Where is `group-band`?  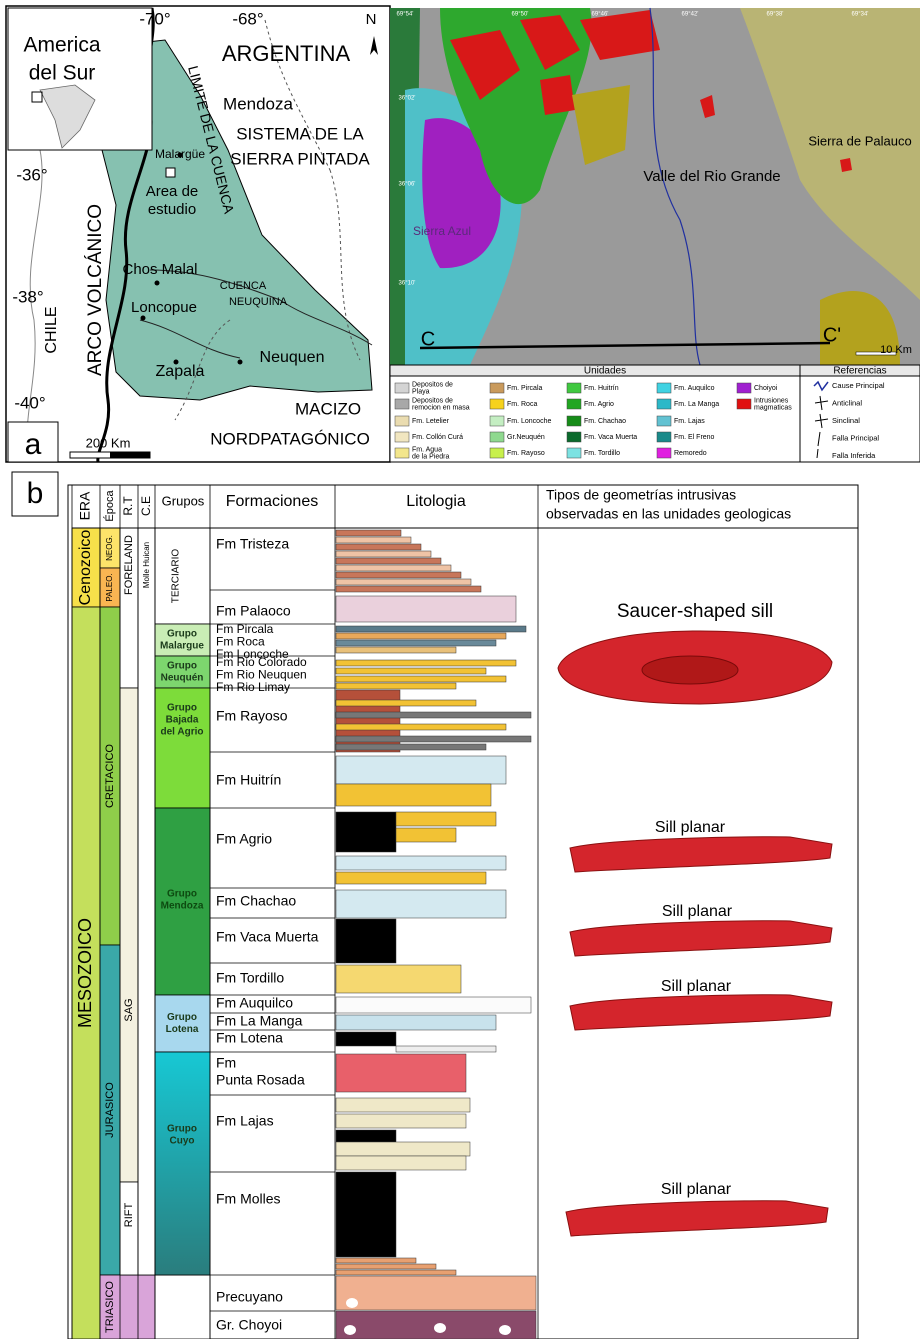
group-band is located at coordinates (182, 576).